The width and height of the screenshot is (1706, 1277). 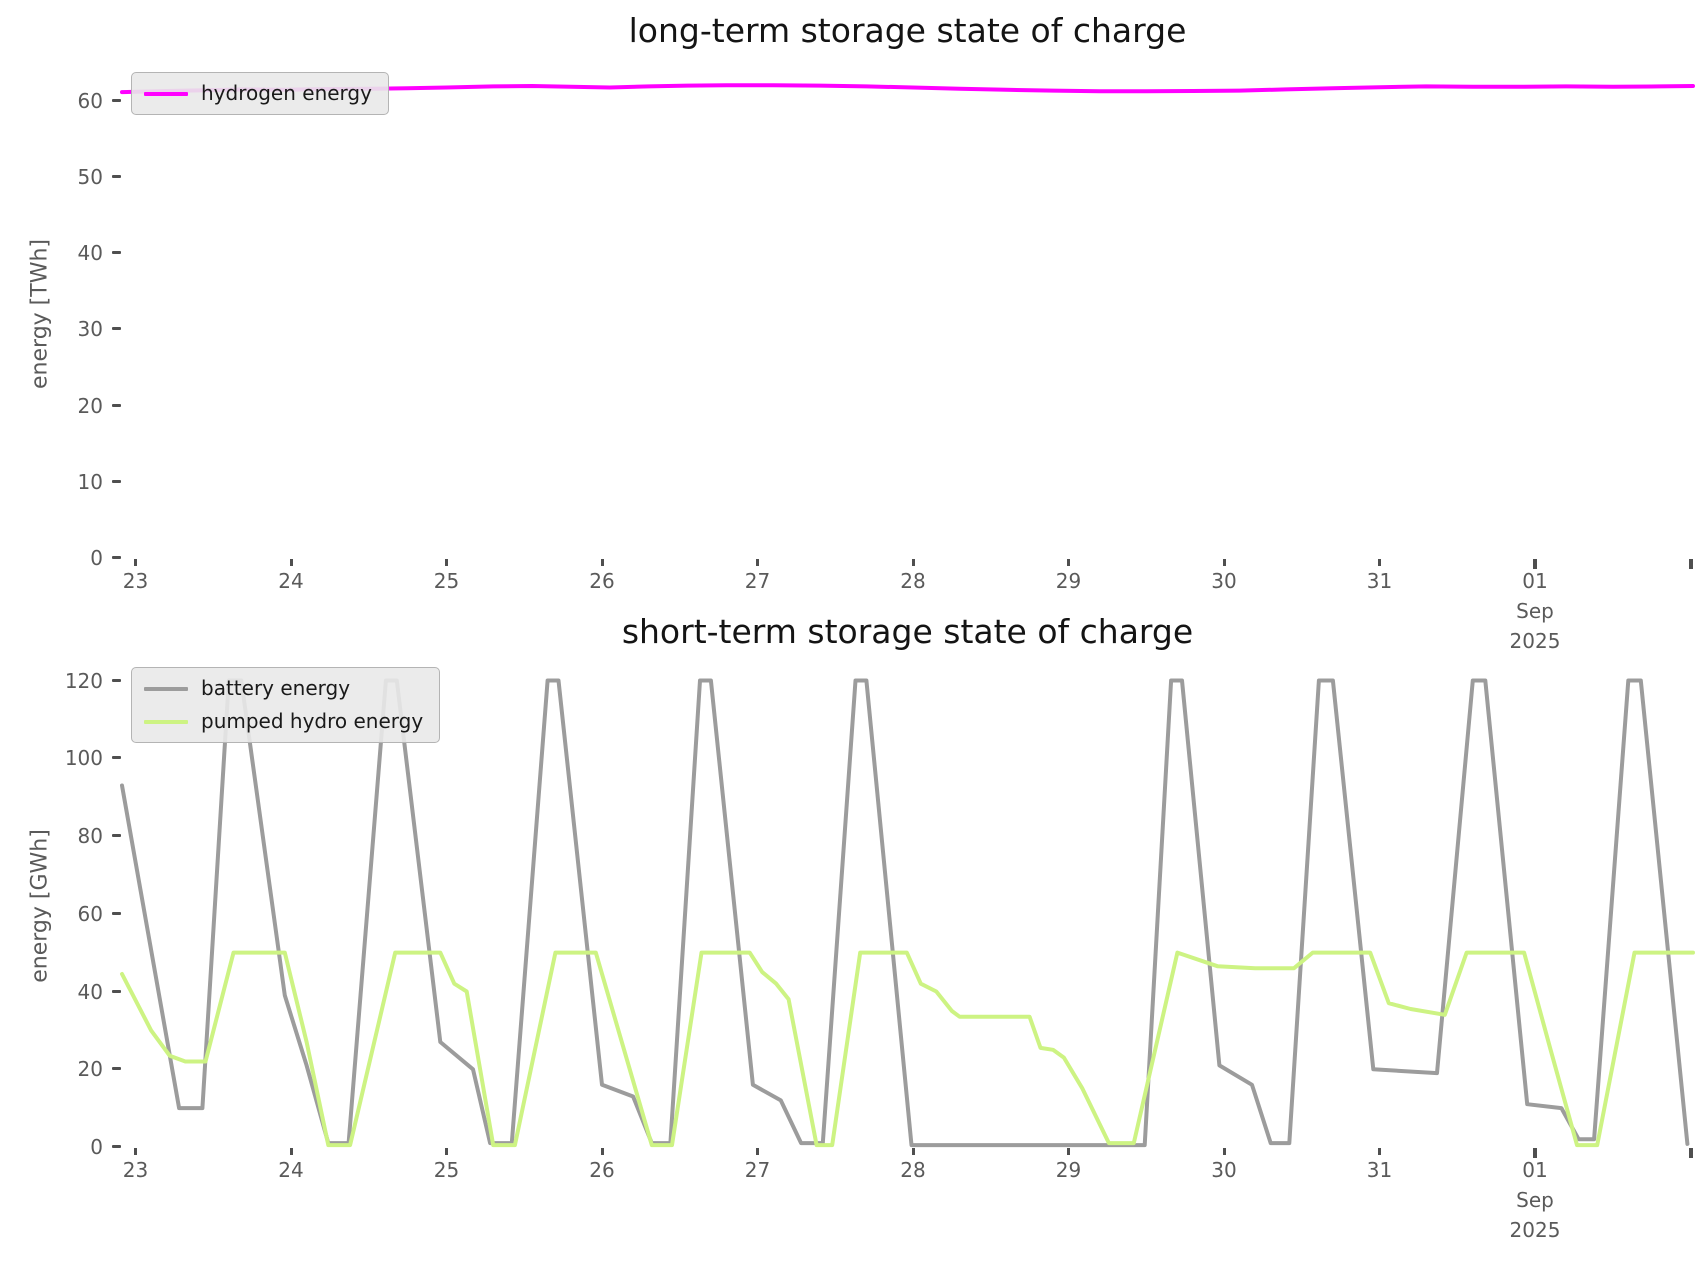 I want to click on long-term-chart-legend: hydrogen energy, so click(x=260, y=93).